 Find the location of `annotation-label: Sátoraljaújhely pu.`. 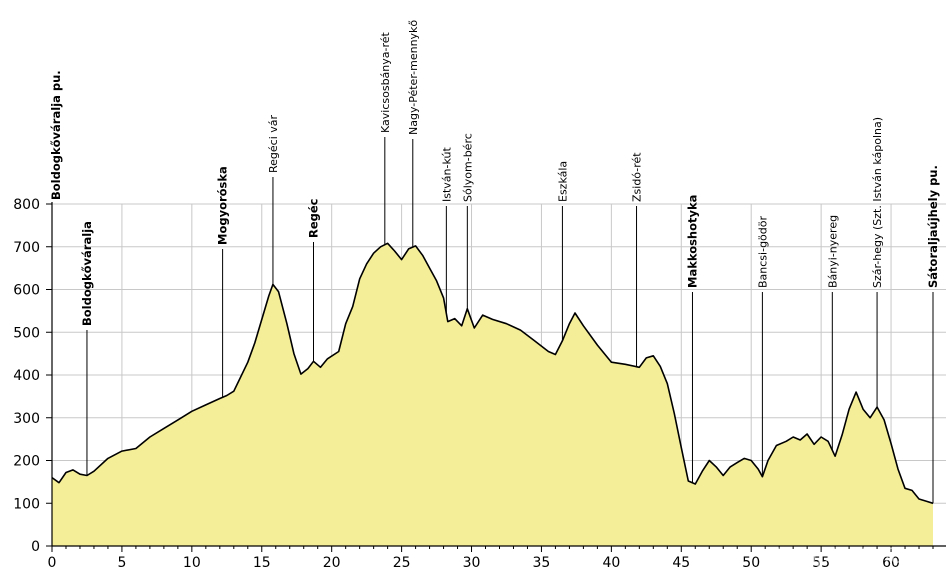

annotation-label: Sátoraljaújhely pu. is located at coordinates (933, 226).